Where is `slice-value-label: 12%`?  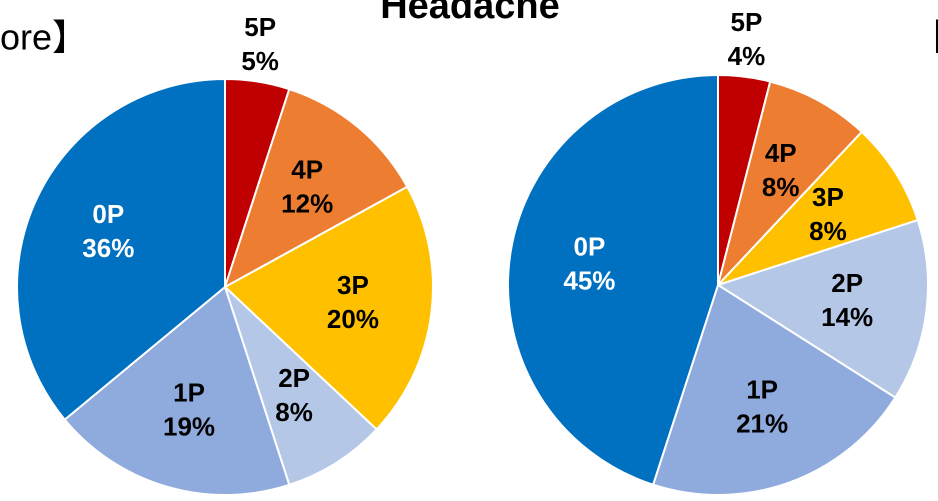 slice-value-label: 12% is located at coordinates (307, 204).